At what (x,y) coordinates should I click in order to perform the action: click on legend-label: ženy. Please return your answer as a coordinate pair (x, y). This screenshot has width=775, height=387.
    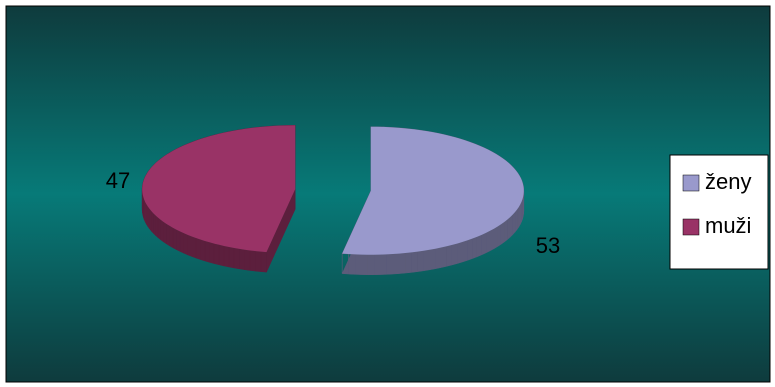
    Looking at the image, I should click on (728, 181).